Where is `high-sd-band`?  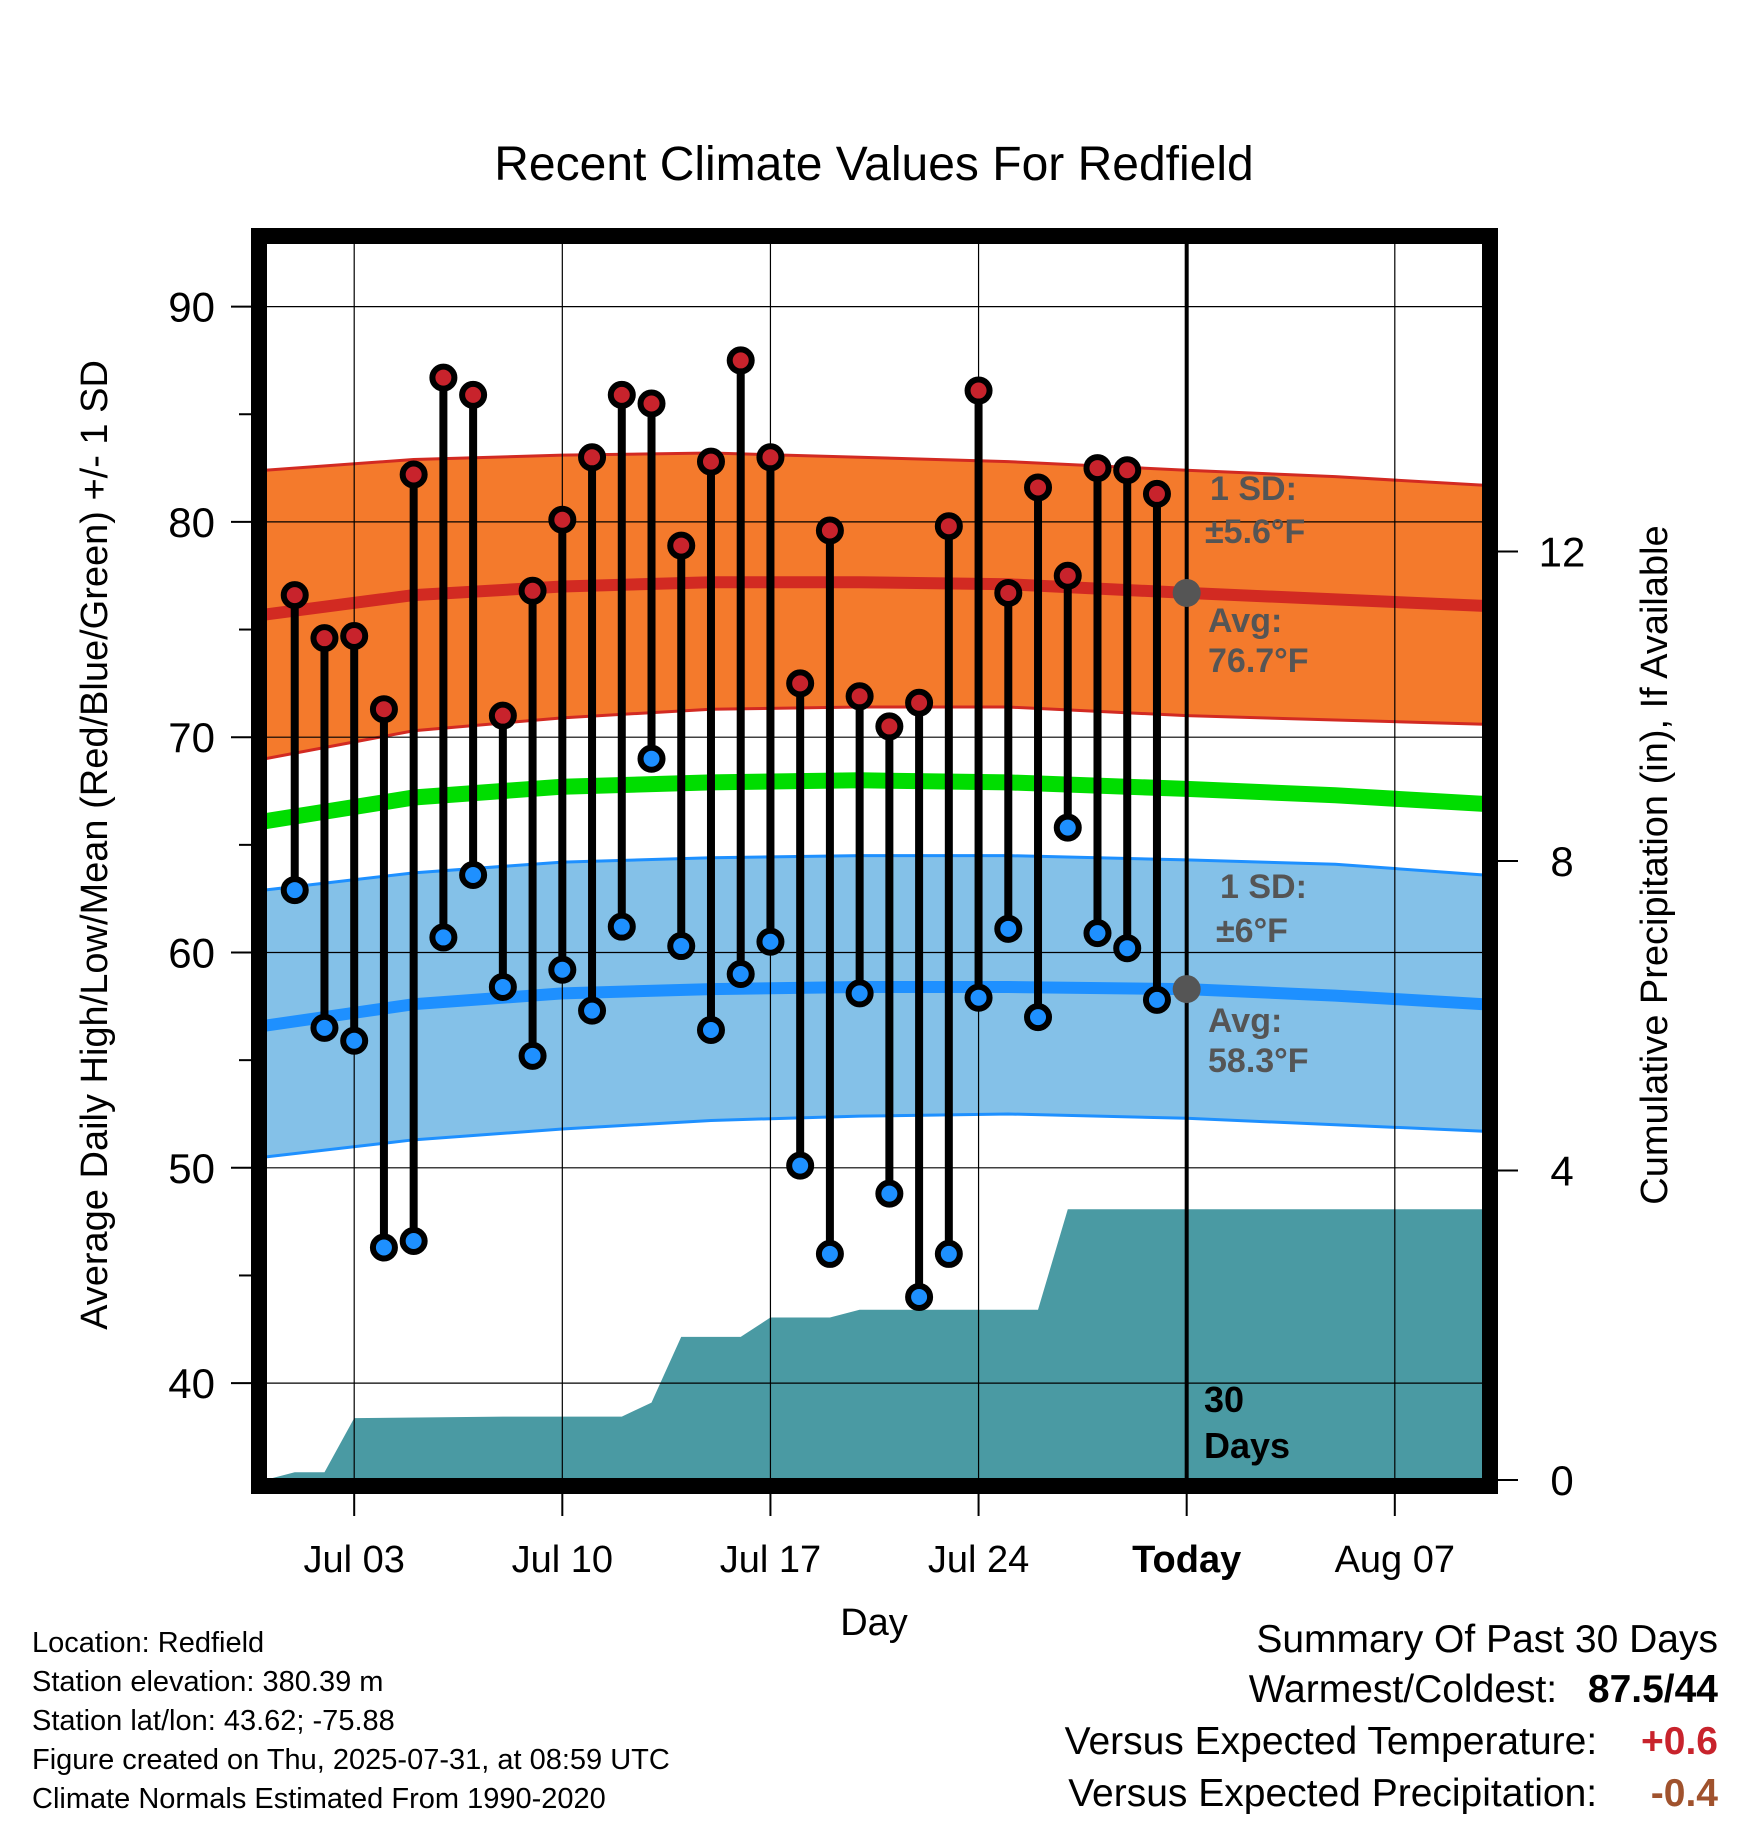
high-sd-band is located at coordinates (874, 606).